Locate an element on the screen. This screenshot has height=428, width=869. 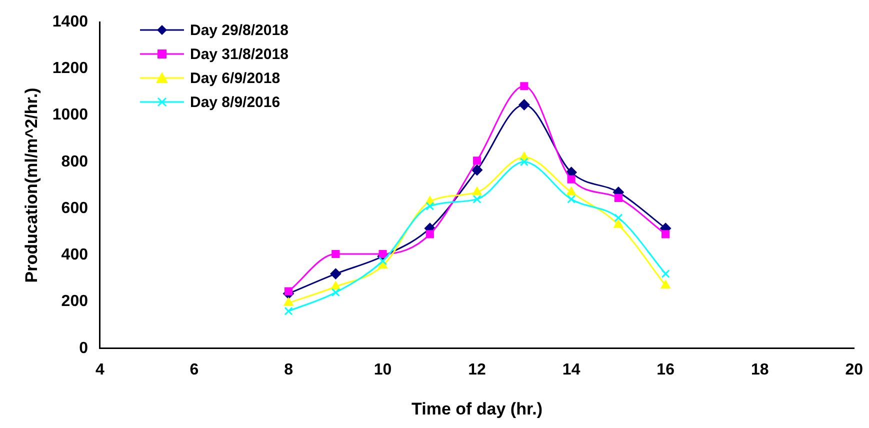
x-axis-title: Time of day (hr.) is located at coordinates (477, 408).